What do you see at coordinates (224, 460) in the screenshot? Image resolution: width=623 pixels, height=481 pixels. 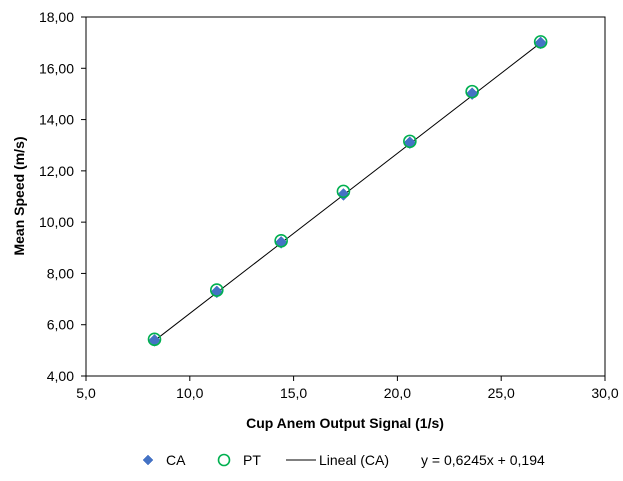 I see `legend-marker-pt` at bounding box center [224, 460].